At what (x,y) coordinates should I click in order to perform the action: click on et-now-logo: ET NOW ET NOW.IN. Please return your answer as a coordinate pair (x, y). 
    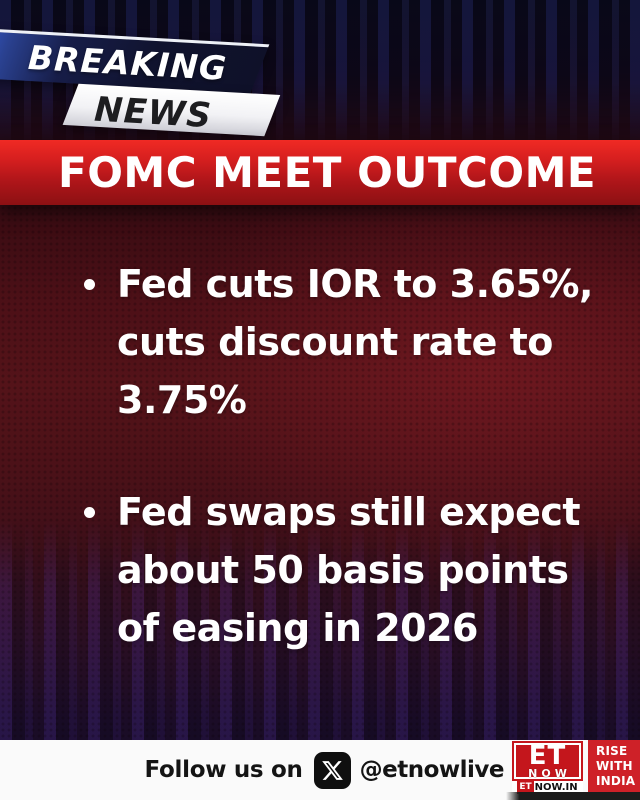
    Looking at the image, I should click on (547, 767).